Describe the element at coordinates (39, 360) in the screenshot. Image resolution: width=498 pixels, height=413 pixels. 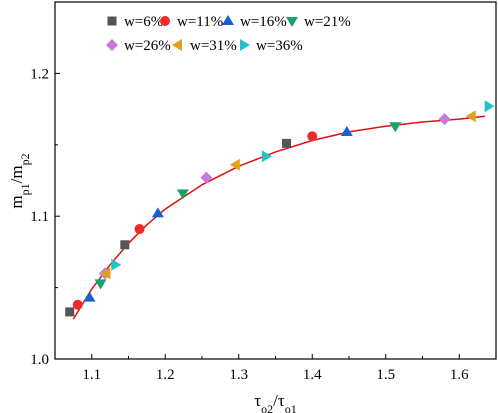
I see `y-tick-label: 1.0` at that location.